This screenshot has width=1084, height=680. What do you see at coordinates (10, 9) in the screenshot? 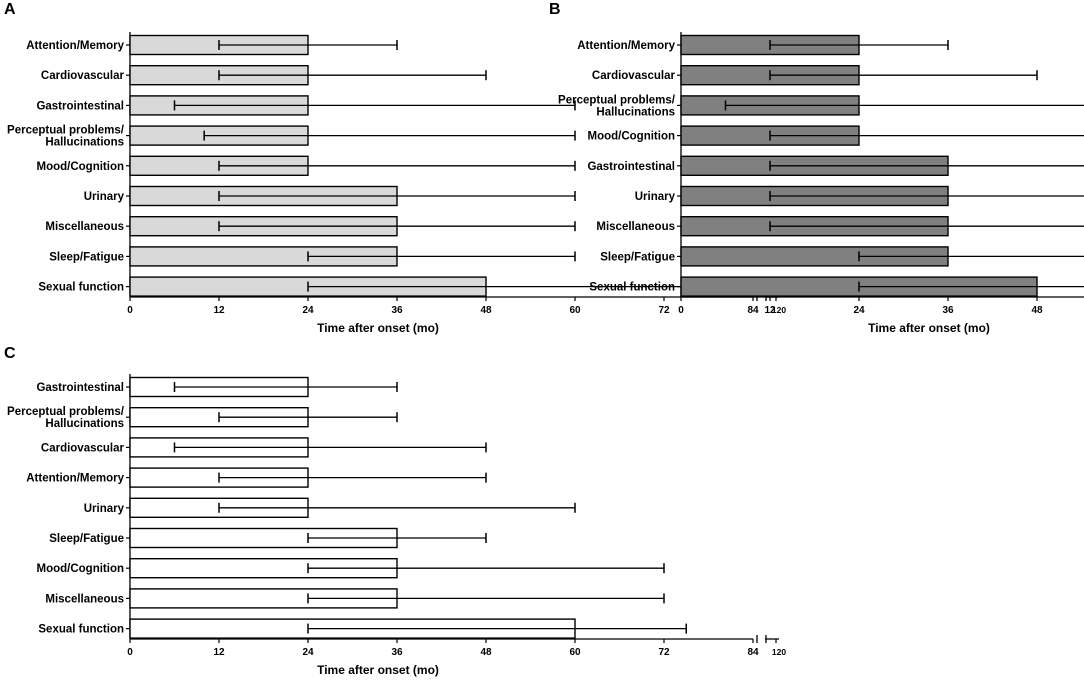
I see `panel-letter: A` at bounding box center [10, 9].